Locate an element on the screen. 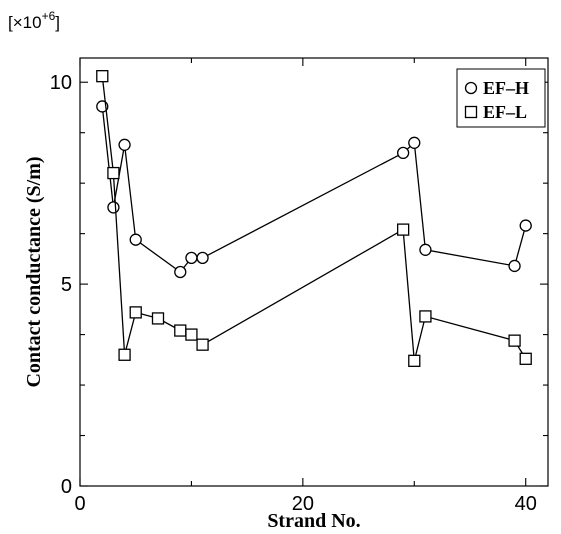 This screenshot has height=534, width=561. y-axis-title: Contact conductance (S/m) is located at coordinates (34, 271).